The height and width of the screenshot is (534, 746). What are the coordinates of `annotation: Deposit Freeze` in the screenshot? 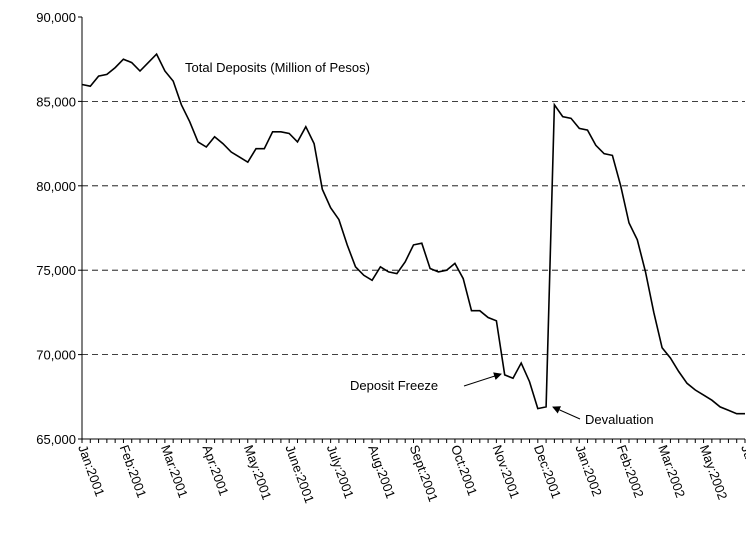 It's located at (394, 385).